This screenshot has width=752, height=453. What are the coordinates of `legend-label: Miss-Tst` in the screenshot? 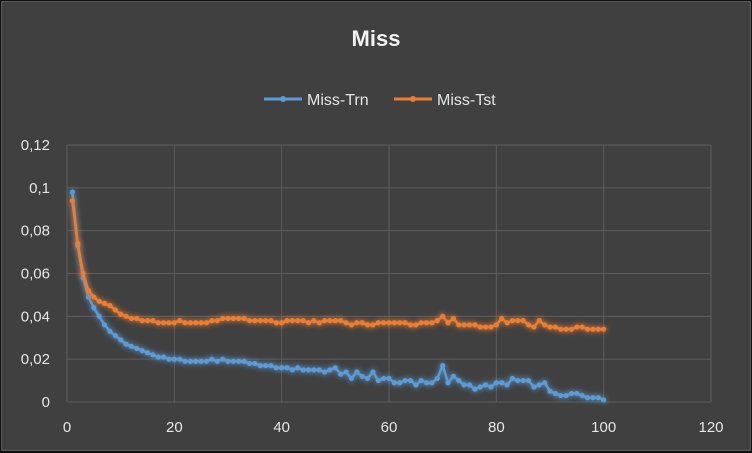 It's located at (466, 100).